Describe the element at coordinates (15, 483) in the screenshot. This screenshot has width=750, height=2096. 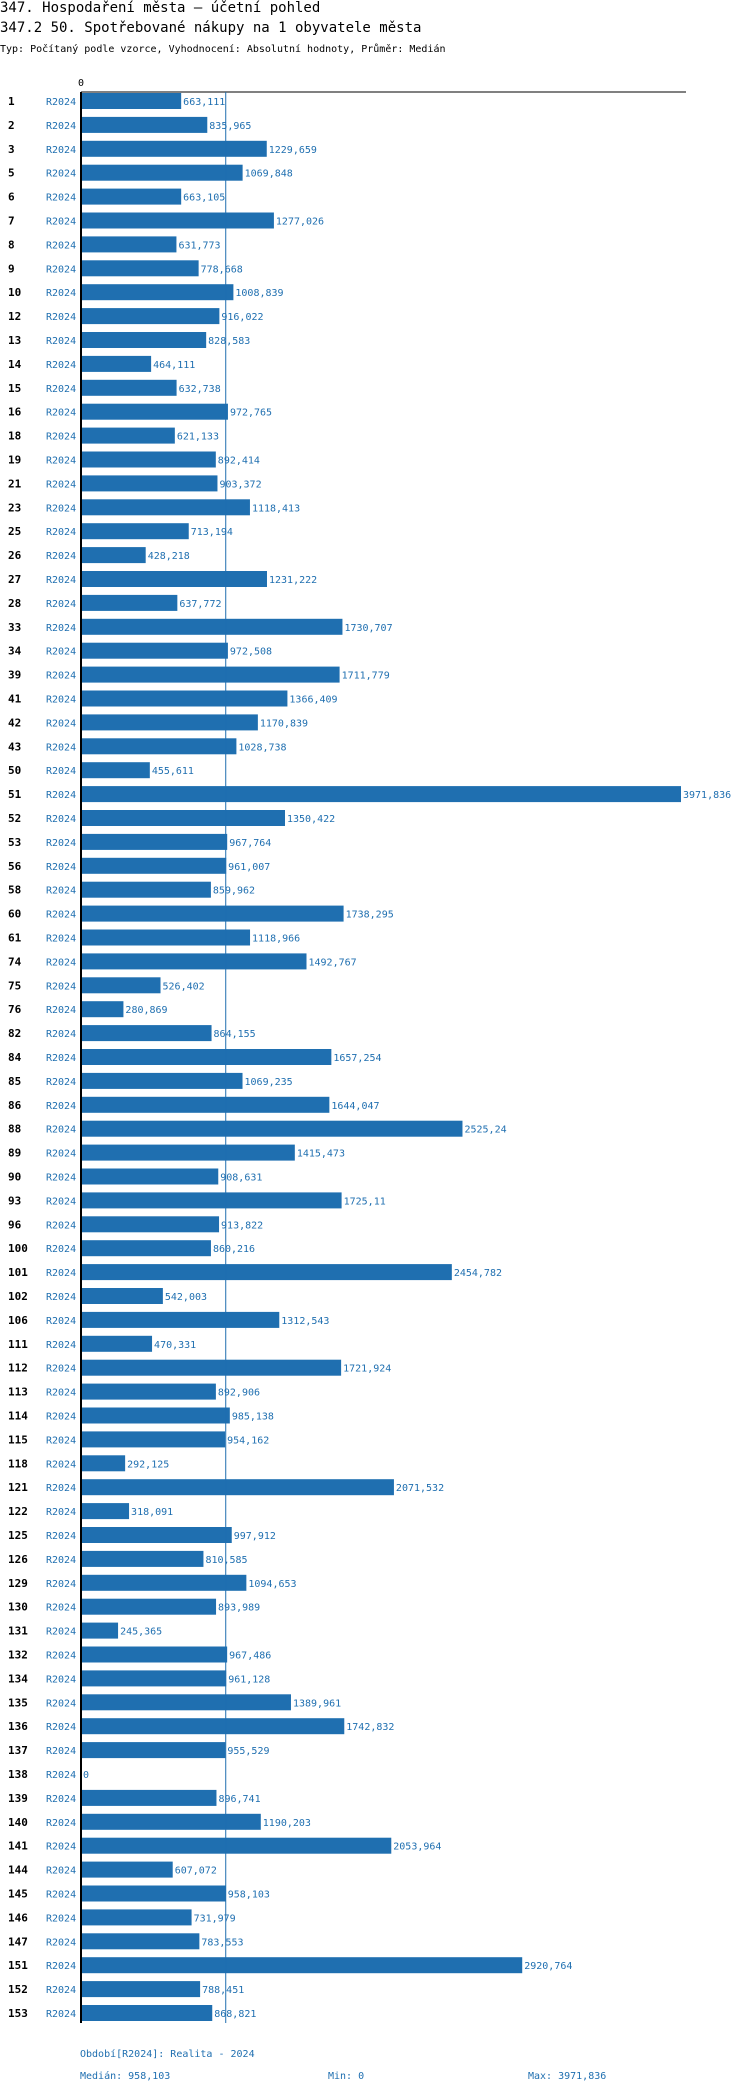
I see `row-id-label: 21` at that location.